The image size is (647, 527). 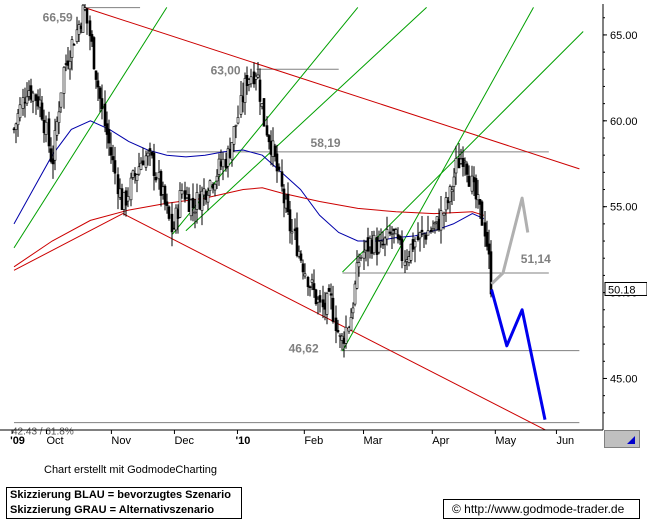 I want to click on x-tick-label-8: May, so click(x=505, y=441).